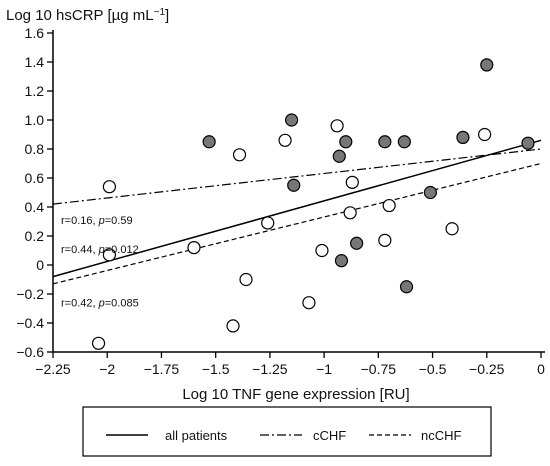 This screenshot has width=550, height=466. I want to click on x-tick-label: 0, so click(541, 369).